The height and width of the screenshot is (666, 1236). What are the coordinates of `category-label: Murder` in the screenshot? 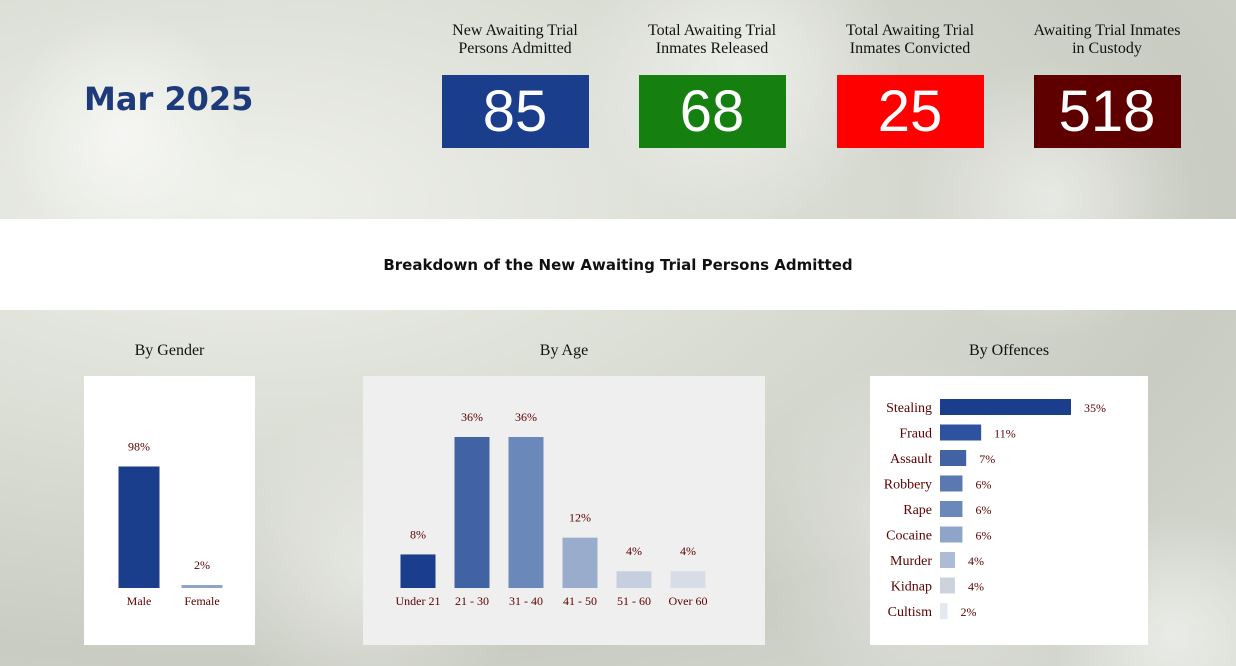 It's located at (911, 561).